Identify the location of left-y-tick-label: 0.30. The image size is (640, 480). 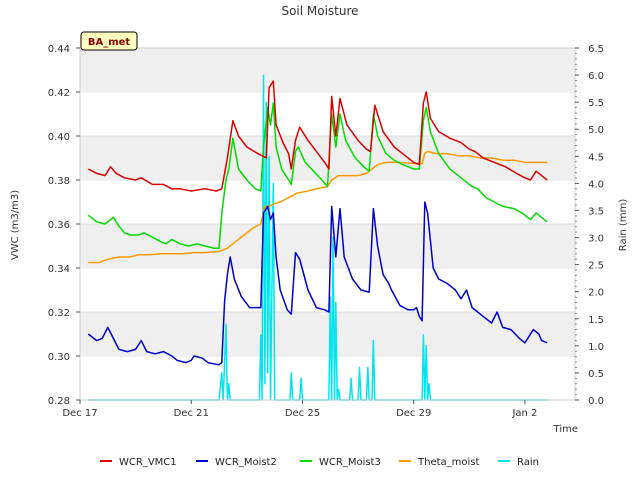
(59, 357).